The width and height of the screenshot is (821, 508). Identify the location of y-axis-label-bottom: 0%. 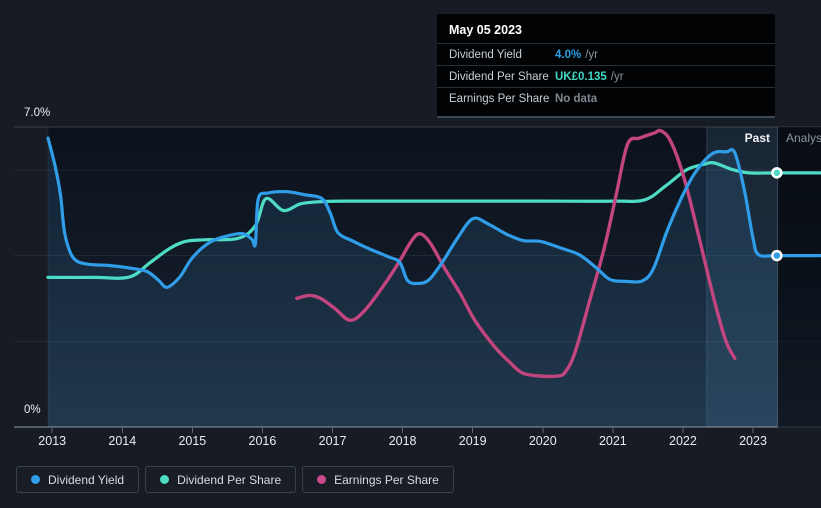
(32, 410).